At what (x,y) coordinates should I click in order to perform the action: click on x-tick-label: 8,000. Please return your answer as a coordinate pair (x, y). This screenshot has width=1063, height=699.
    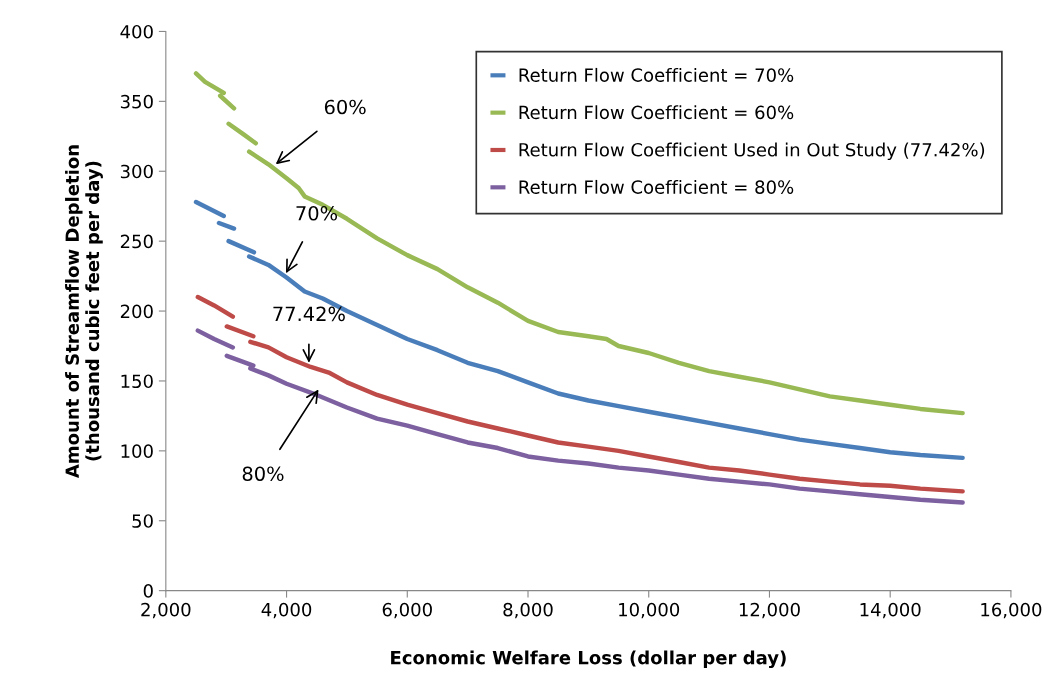
    Looking at the image, I should click on (528, 610).